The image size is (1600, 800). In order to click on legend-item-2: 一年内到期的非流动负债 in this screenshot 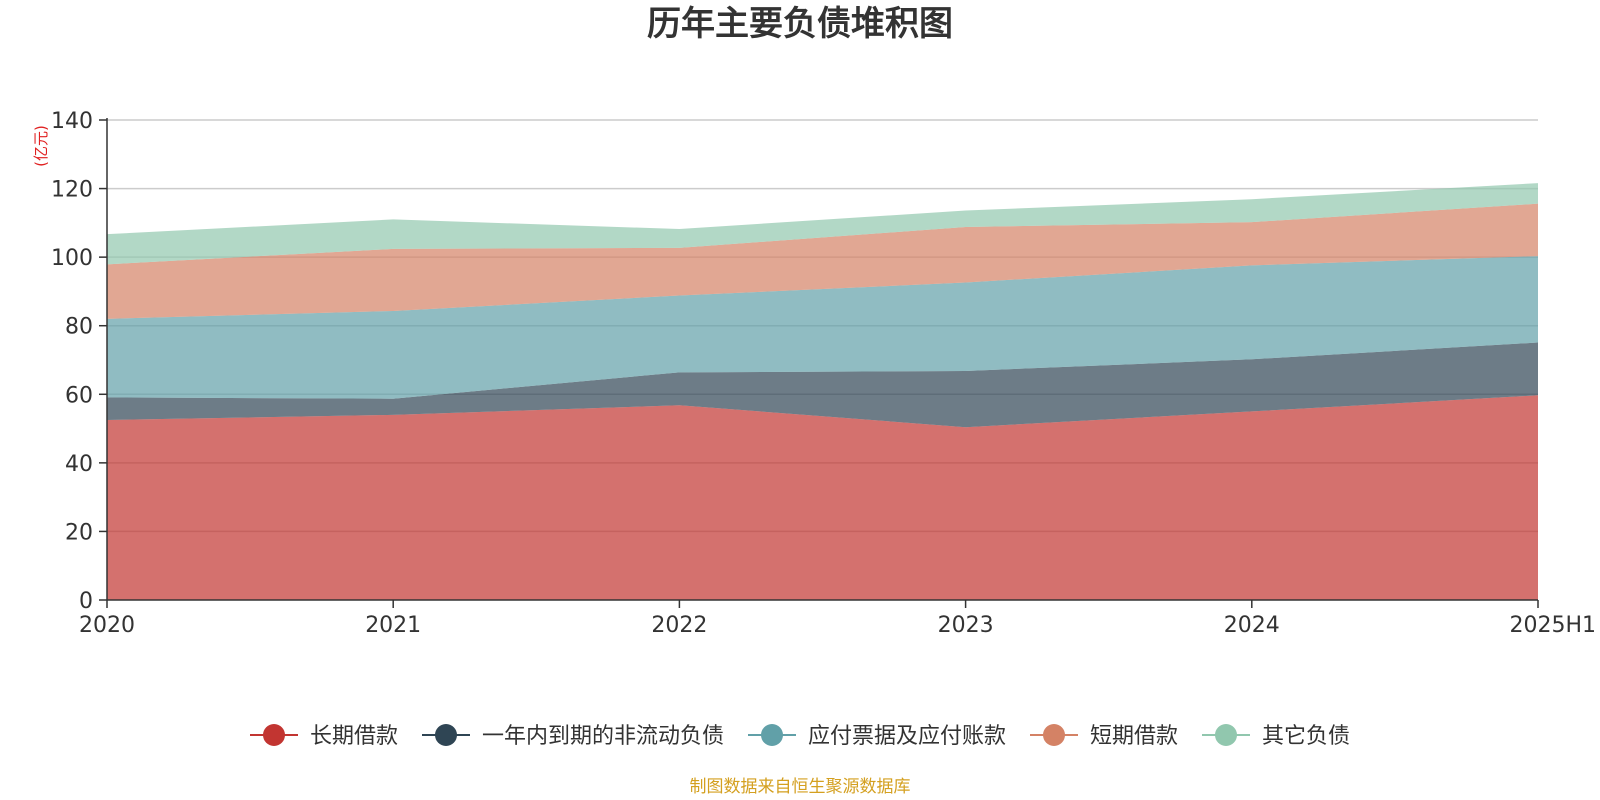, I will do `click(573, 736)`.